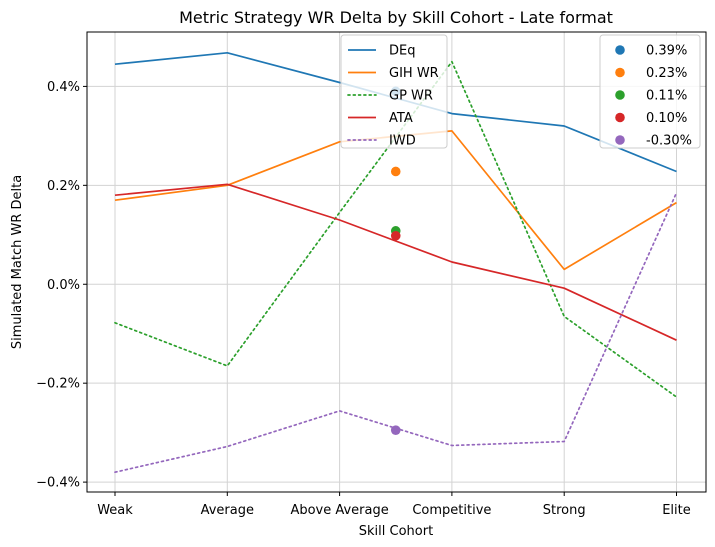 Image resolution: width=715 pixels, height=547 pixels. Describe the element at coordinates (402, 51) in the screenshot. I see `legend-series-label: DEq` at that location.